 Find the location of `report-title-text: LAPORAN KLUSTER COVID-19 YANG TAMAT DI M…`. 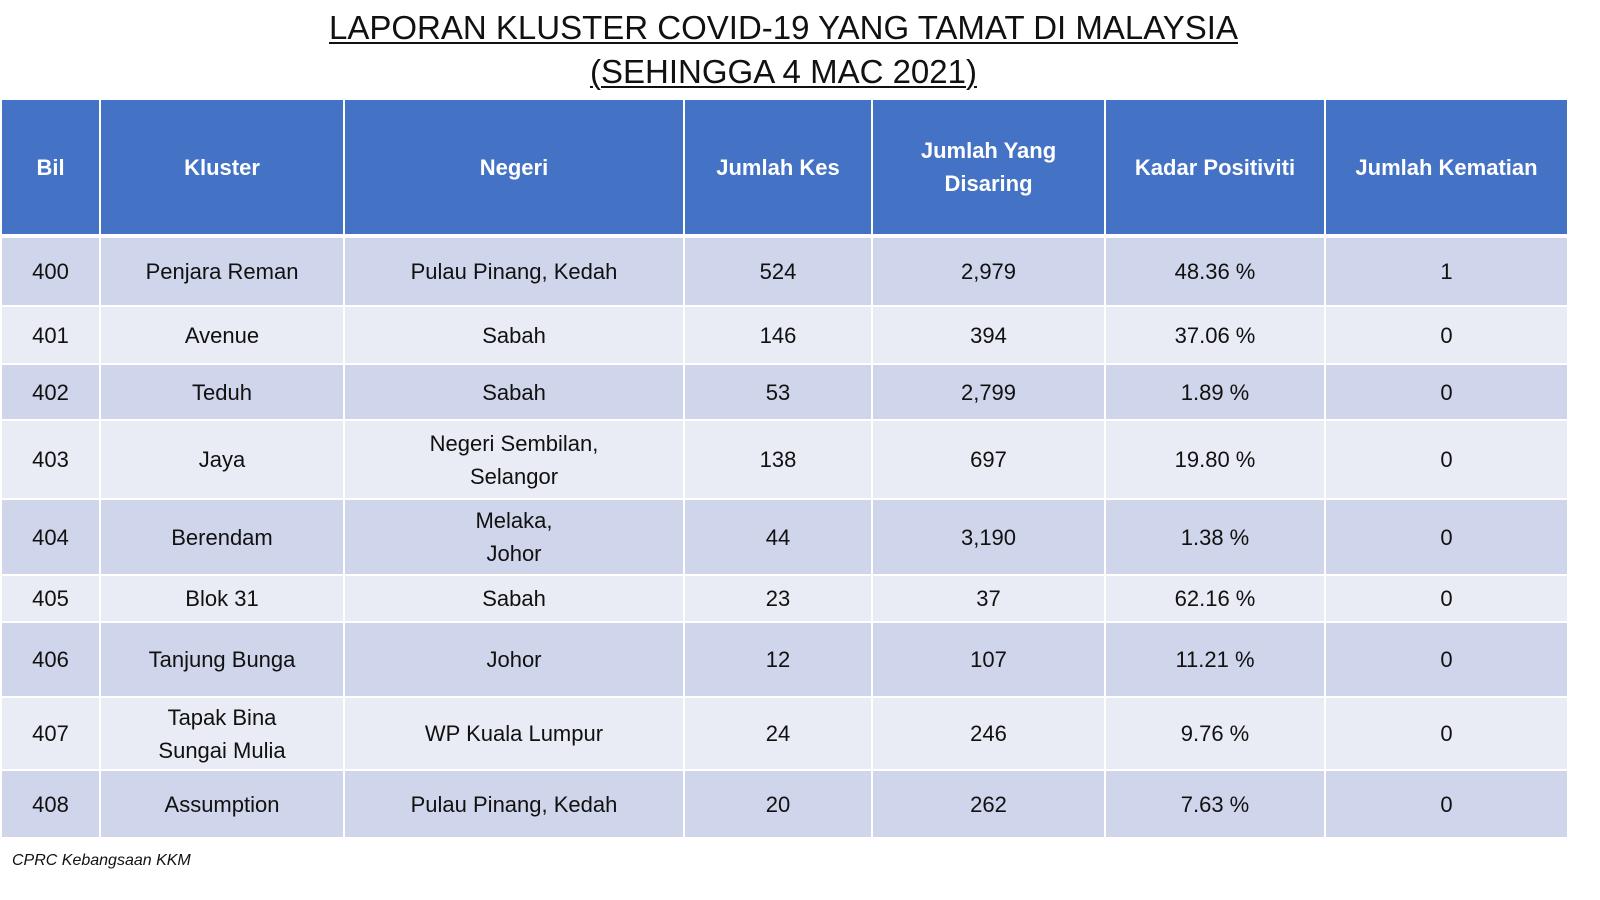

report-title-text: LAPORAN KLUSTER COVID-19 YANG TAMAT DI M… is located at coordinates (783, 27).